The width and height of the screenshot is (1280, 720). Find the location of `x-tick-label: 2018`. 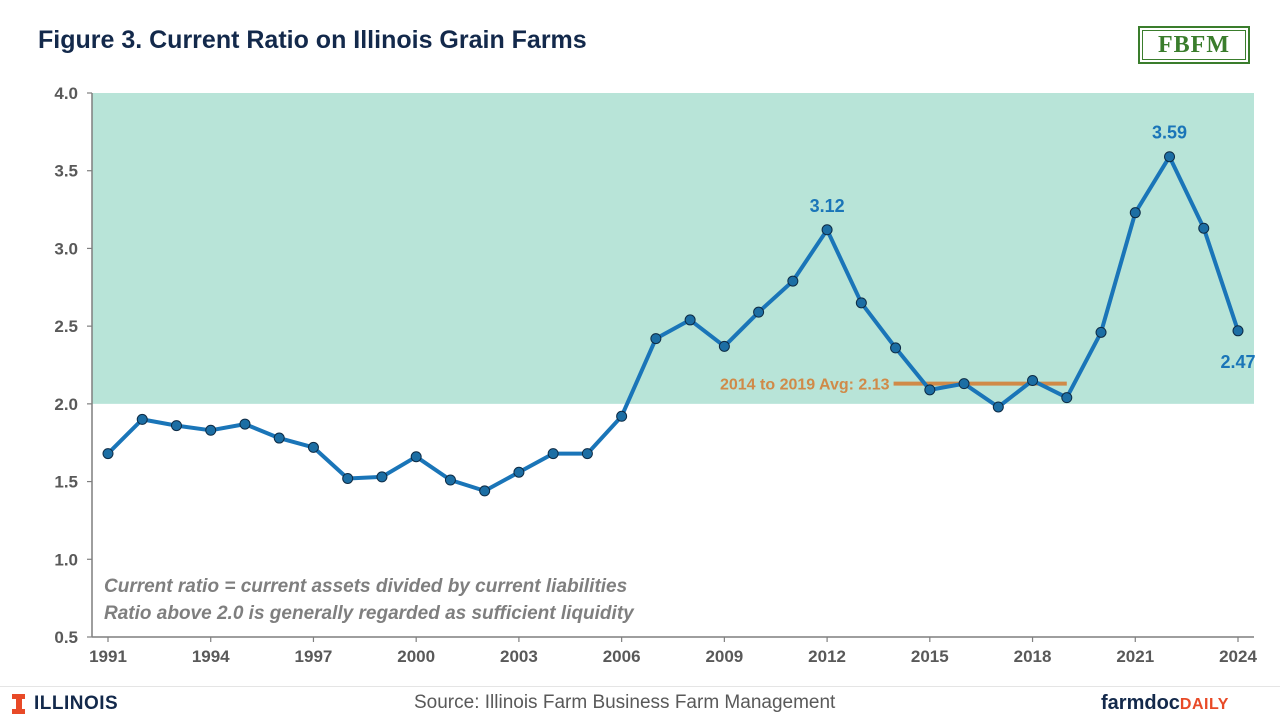

x-tick-label: 2018 is located at coordinates (1033, 656).